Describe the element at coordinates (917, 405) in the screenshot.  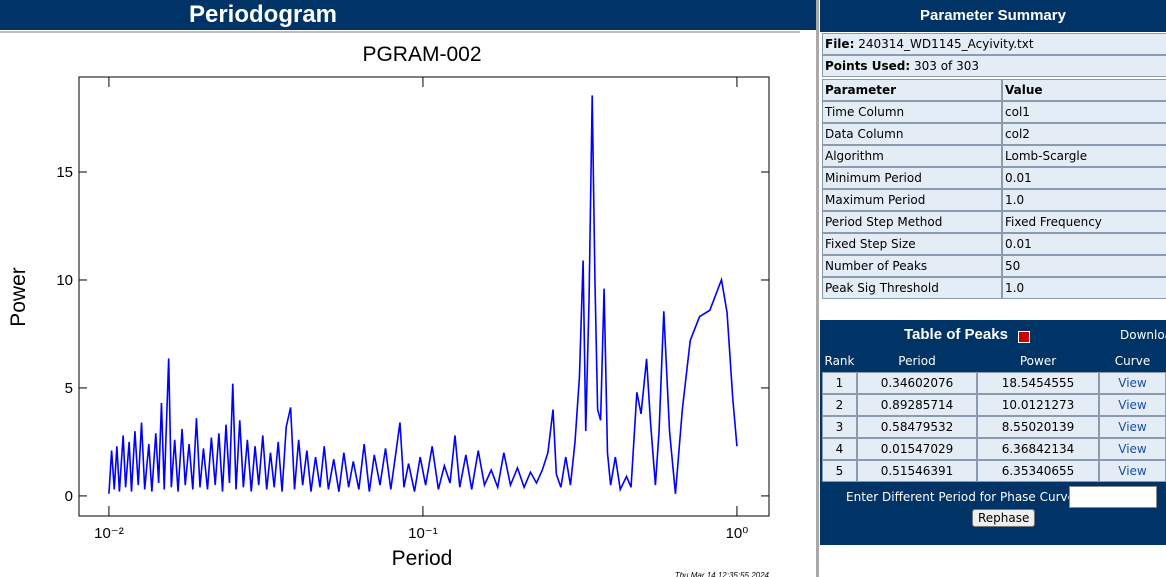
I see `peak-cell: 0.89285714` at that location.